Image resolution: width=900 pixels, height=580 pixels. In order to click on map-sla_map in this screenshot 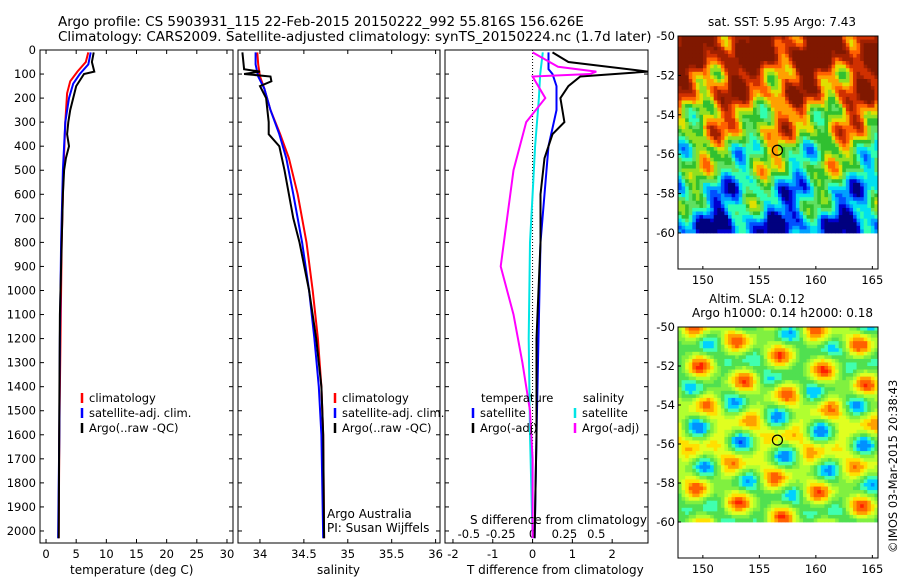, I will do `click(778, 425)`.